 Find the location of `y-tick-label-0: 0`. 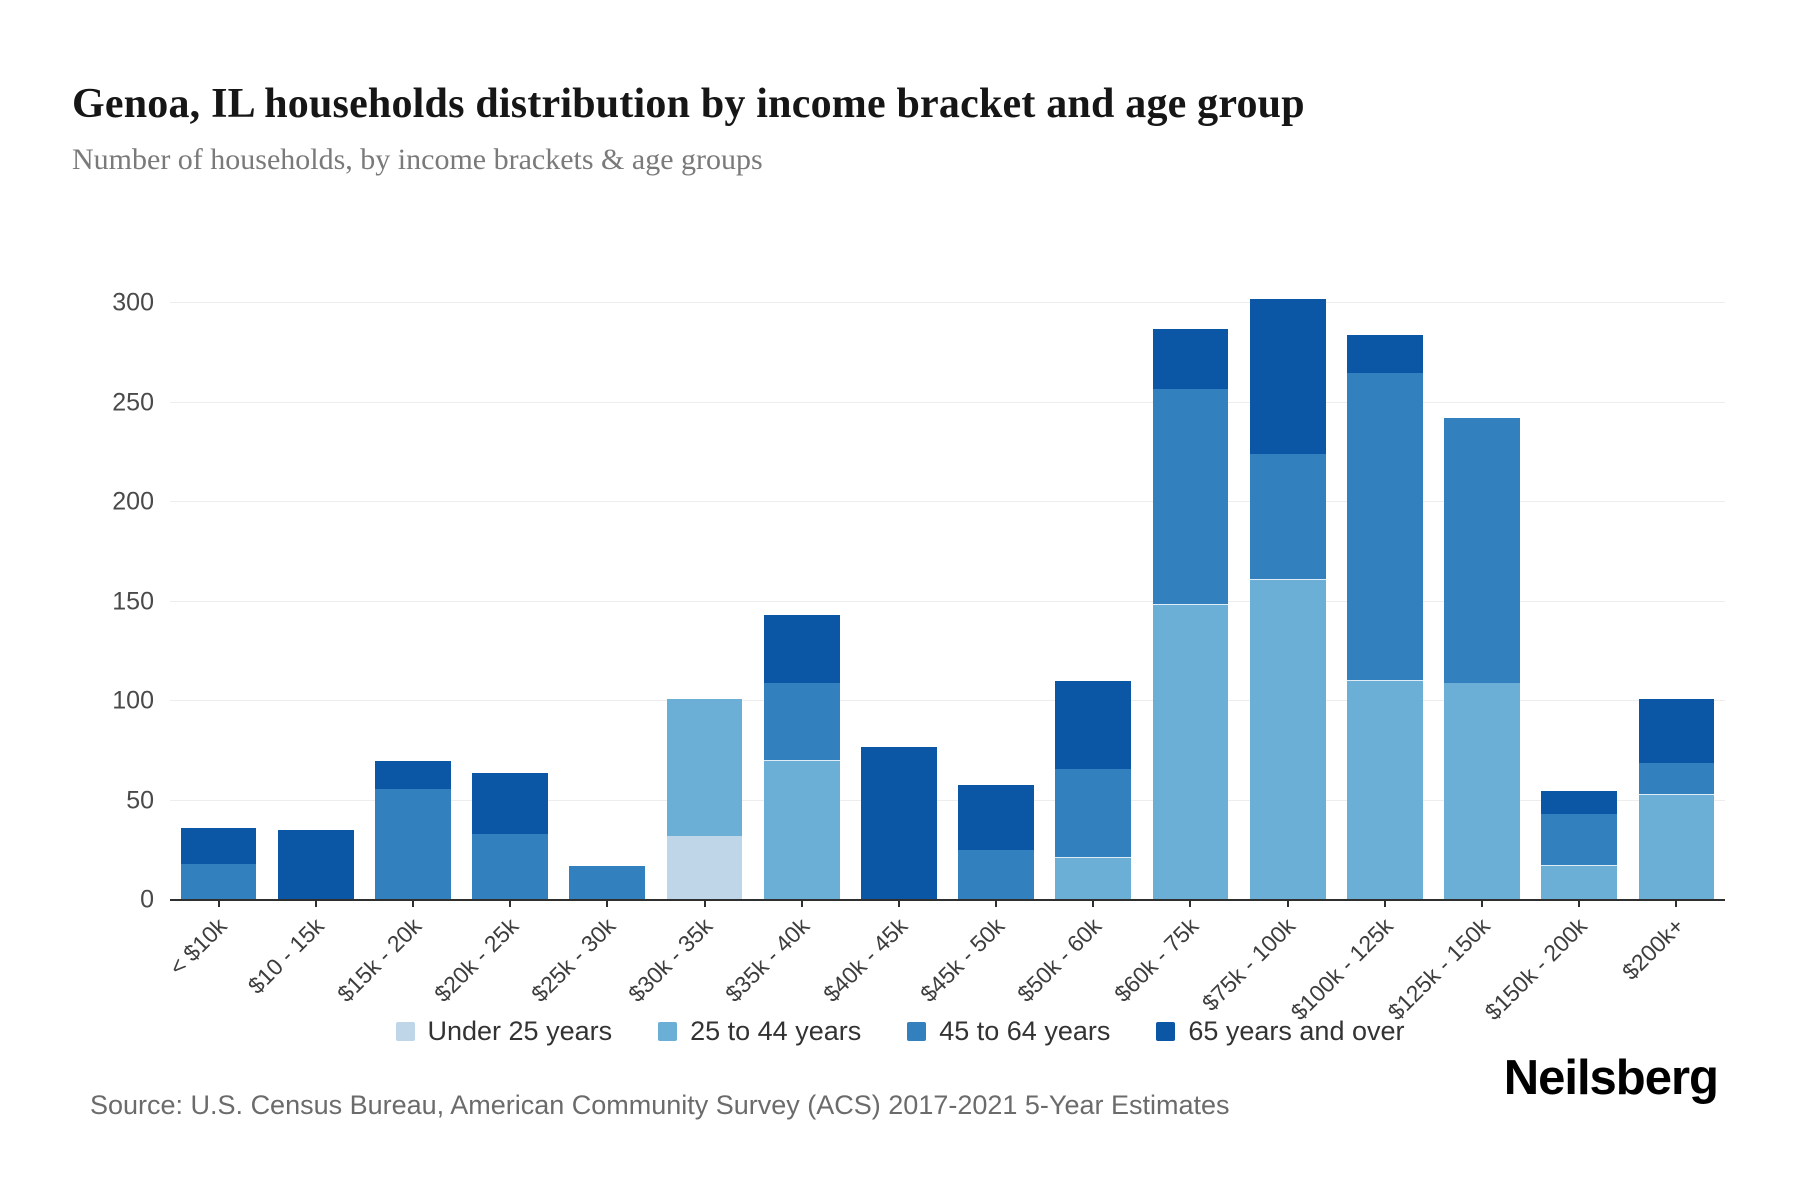

y-tick-label-0: 0 is located at coordinates (147, 899).